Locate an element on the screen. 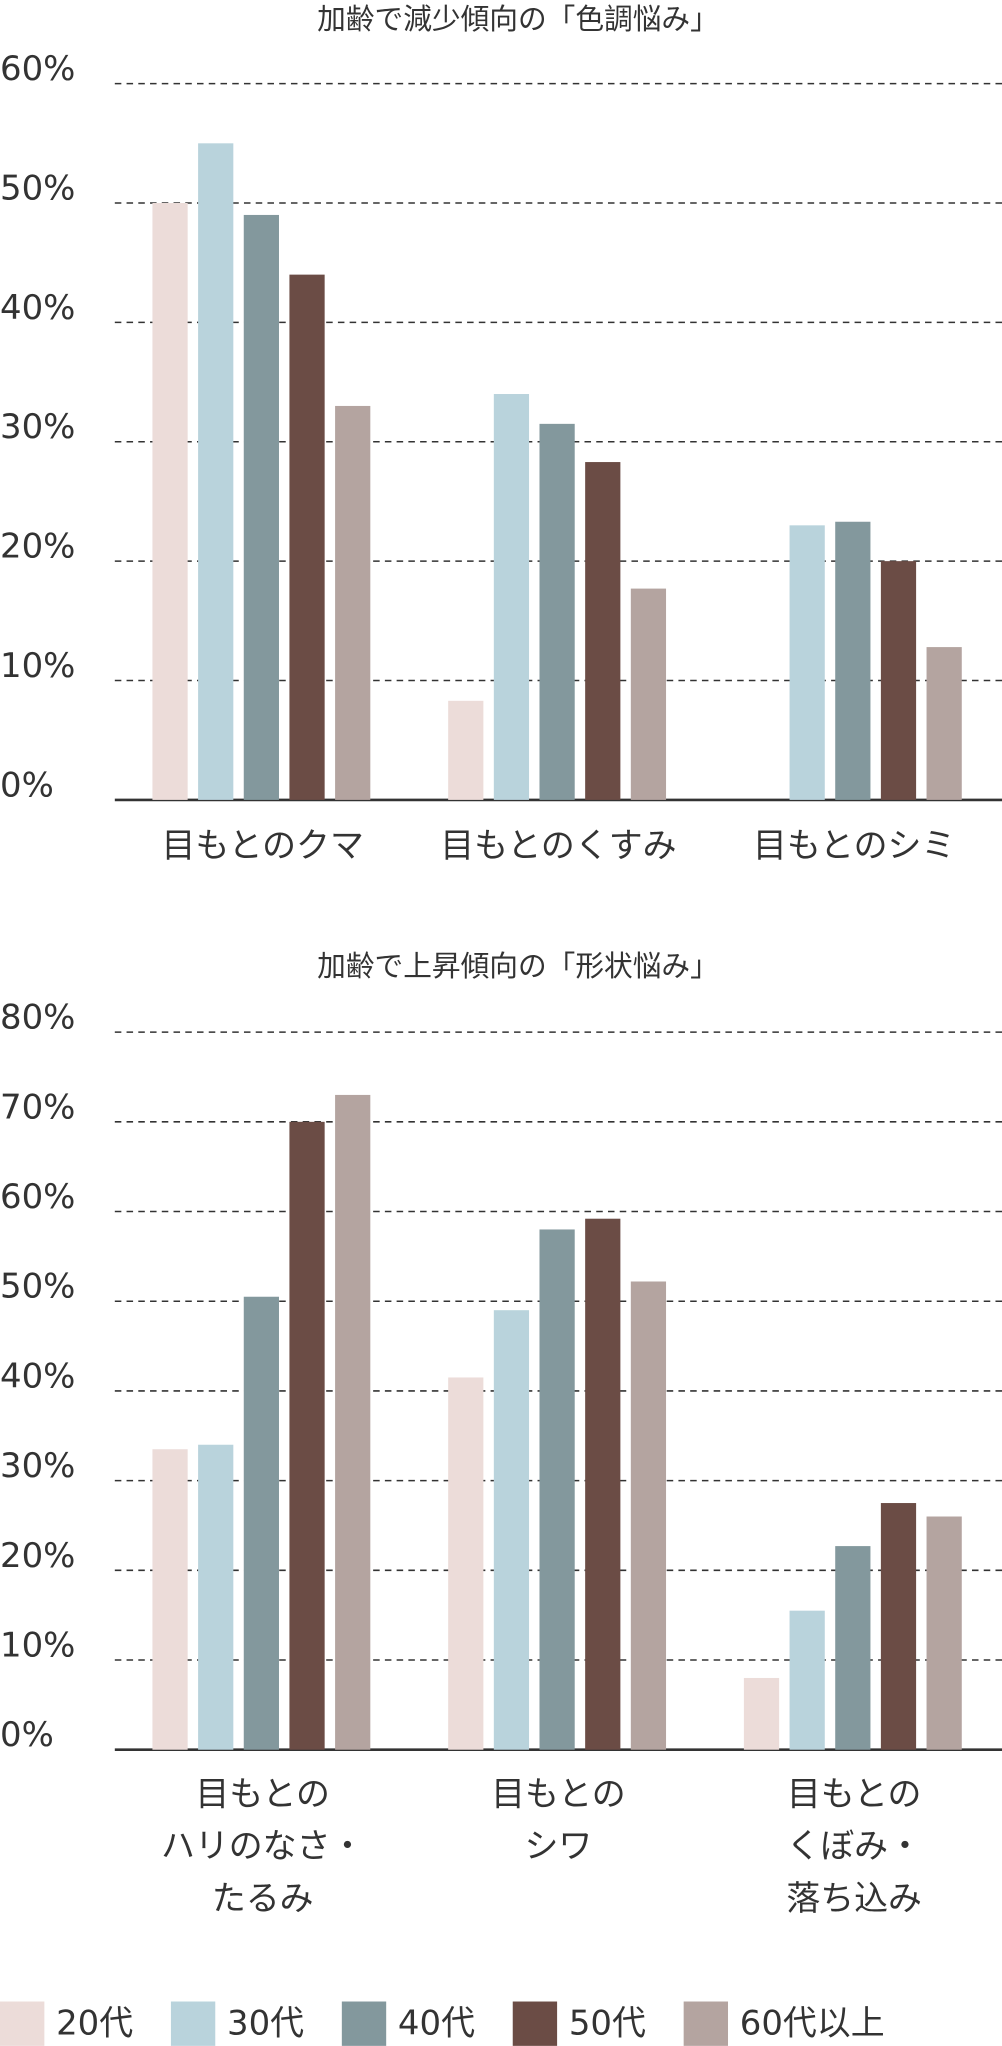  legend-label: 30代 is located at coordinates (265, 2023).